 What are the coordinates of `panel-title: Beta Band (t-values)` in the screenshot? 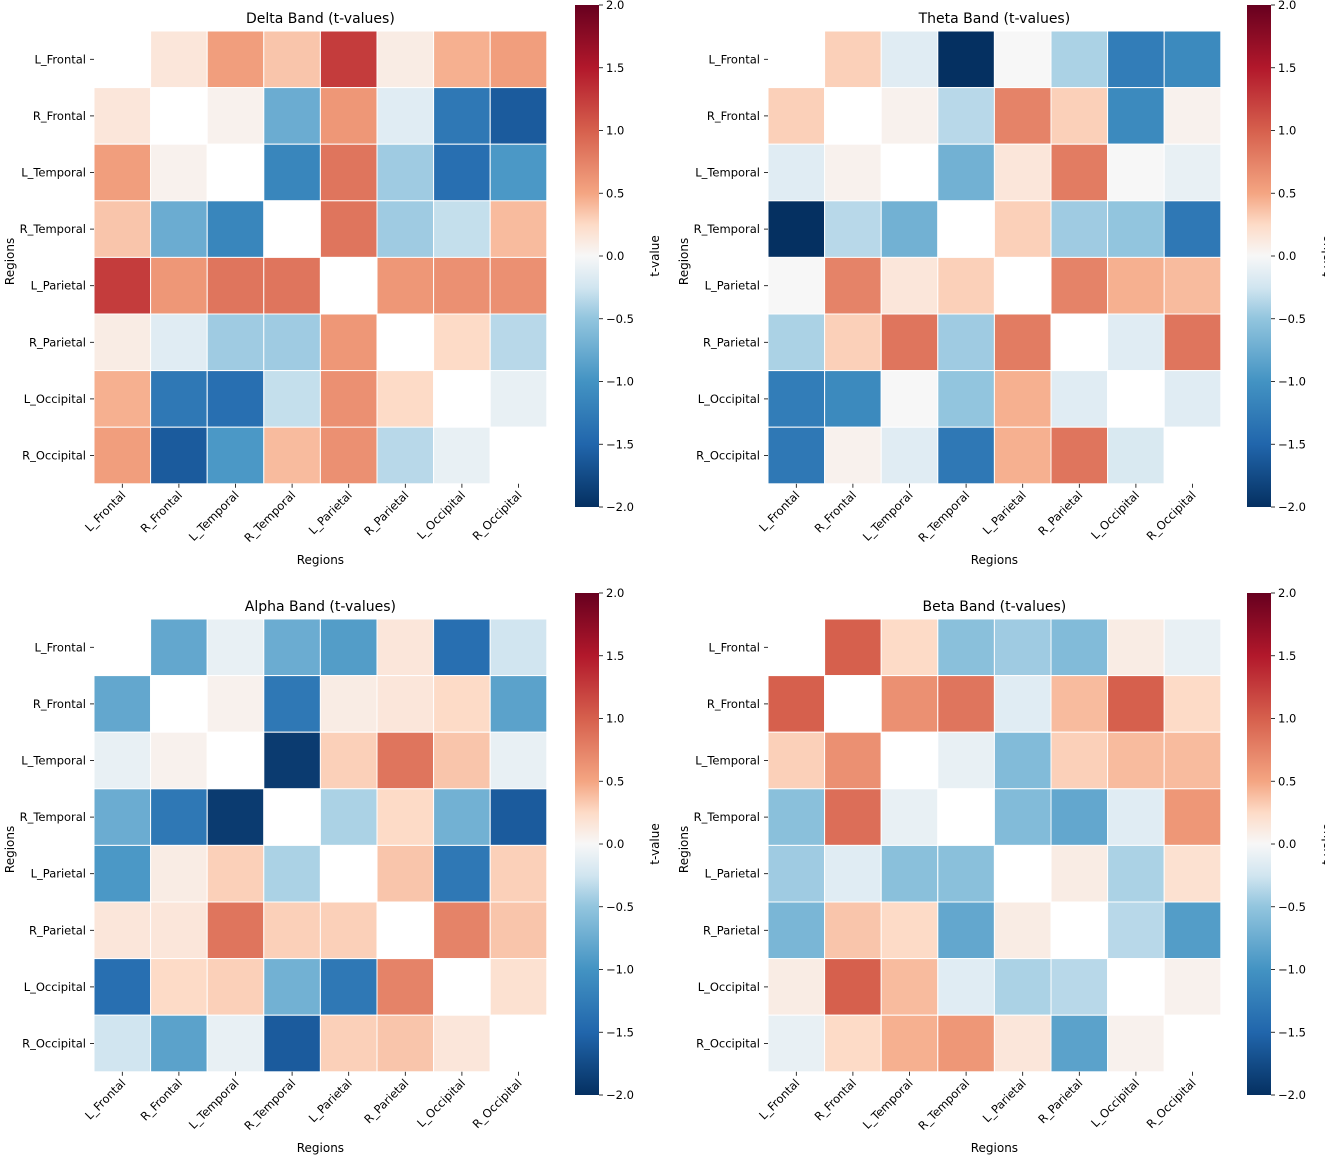 It's located at (995, 607).